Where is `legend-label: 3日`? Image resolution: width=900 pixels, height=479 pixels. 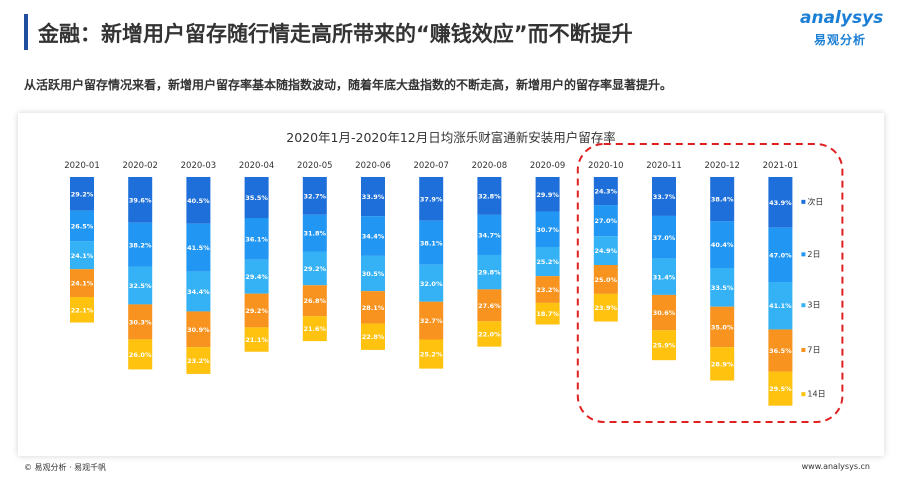 legend-label: 3日 is located at coordinates (813, 305).